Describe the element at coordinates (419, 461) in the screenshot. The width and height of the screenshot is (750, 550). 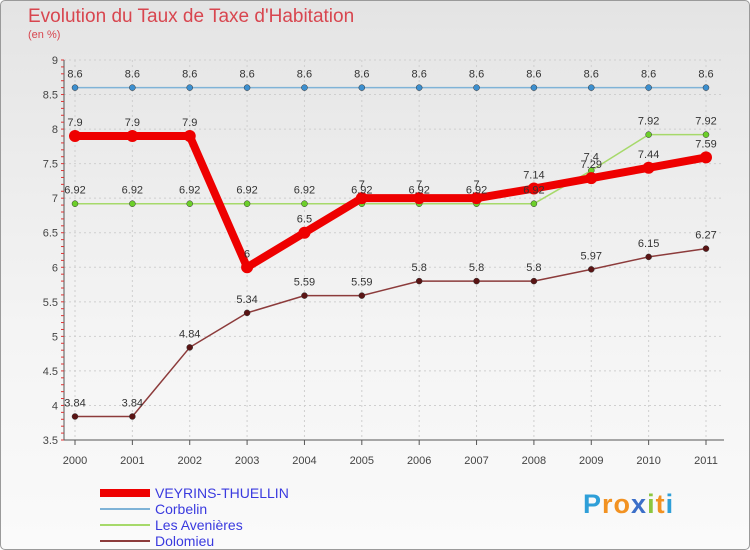
I see `x-tick-label: 2006` at that location.